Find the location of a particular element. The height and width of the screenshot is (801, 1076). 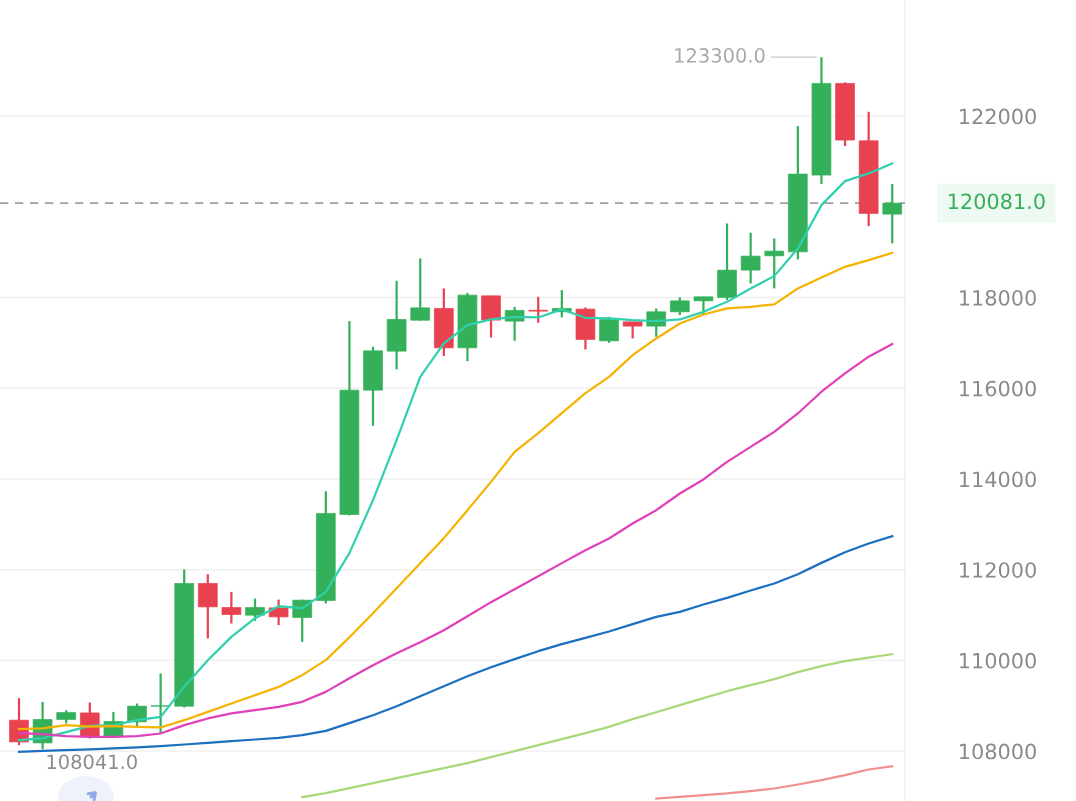

y-tick-label: 110000 is located at coordinates (998, 660).